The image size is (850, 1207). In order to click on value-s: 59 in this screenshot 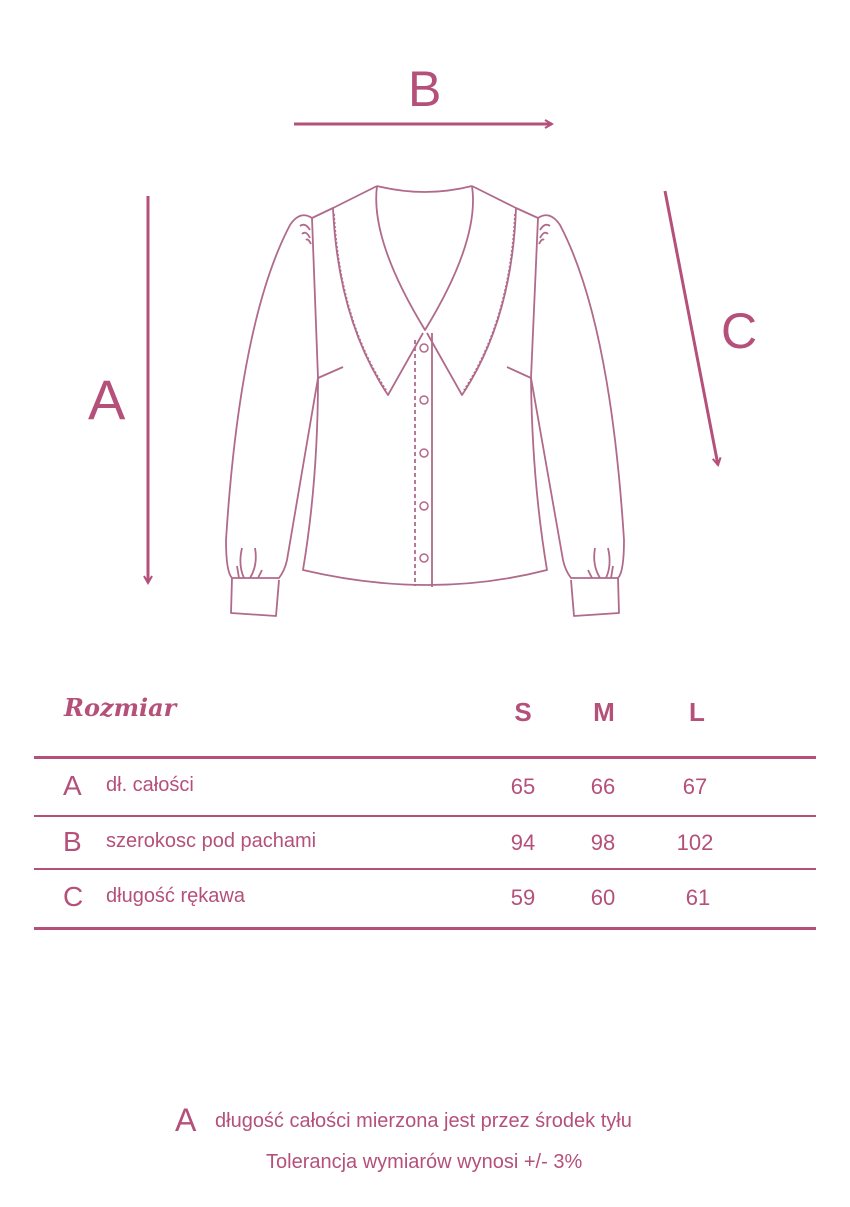, I will do `click(523, 897)`.